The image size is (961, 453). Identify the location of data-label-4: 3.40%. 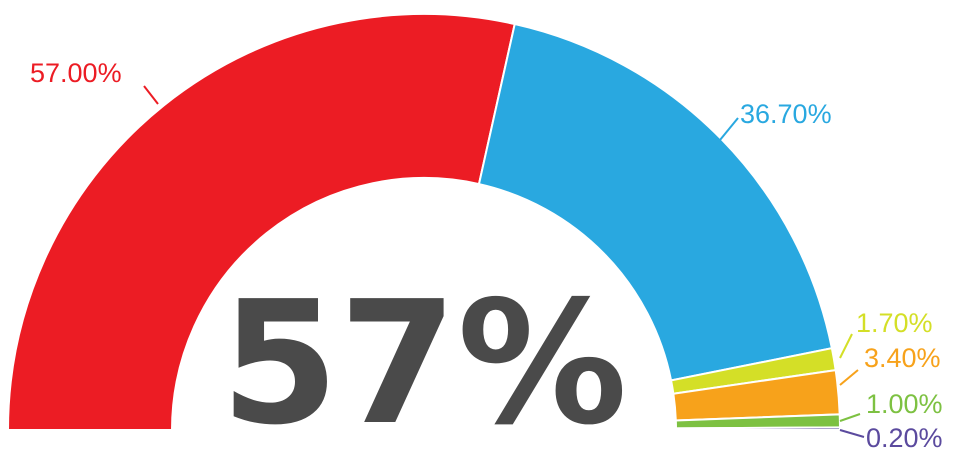
(902, 358).